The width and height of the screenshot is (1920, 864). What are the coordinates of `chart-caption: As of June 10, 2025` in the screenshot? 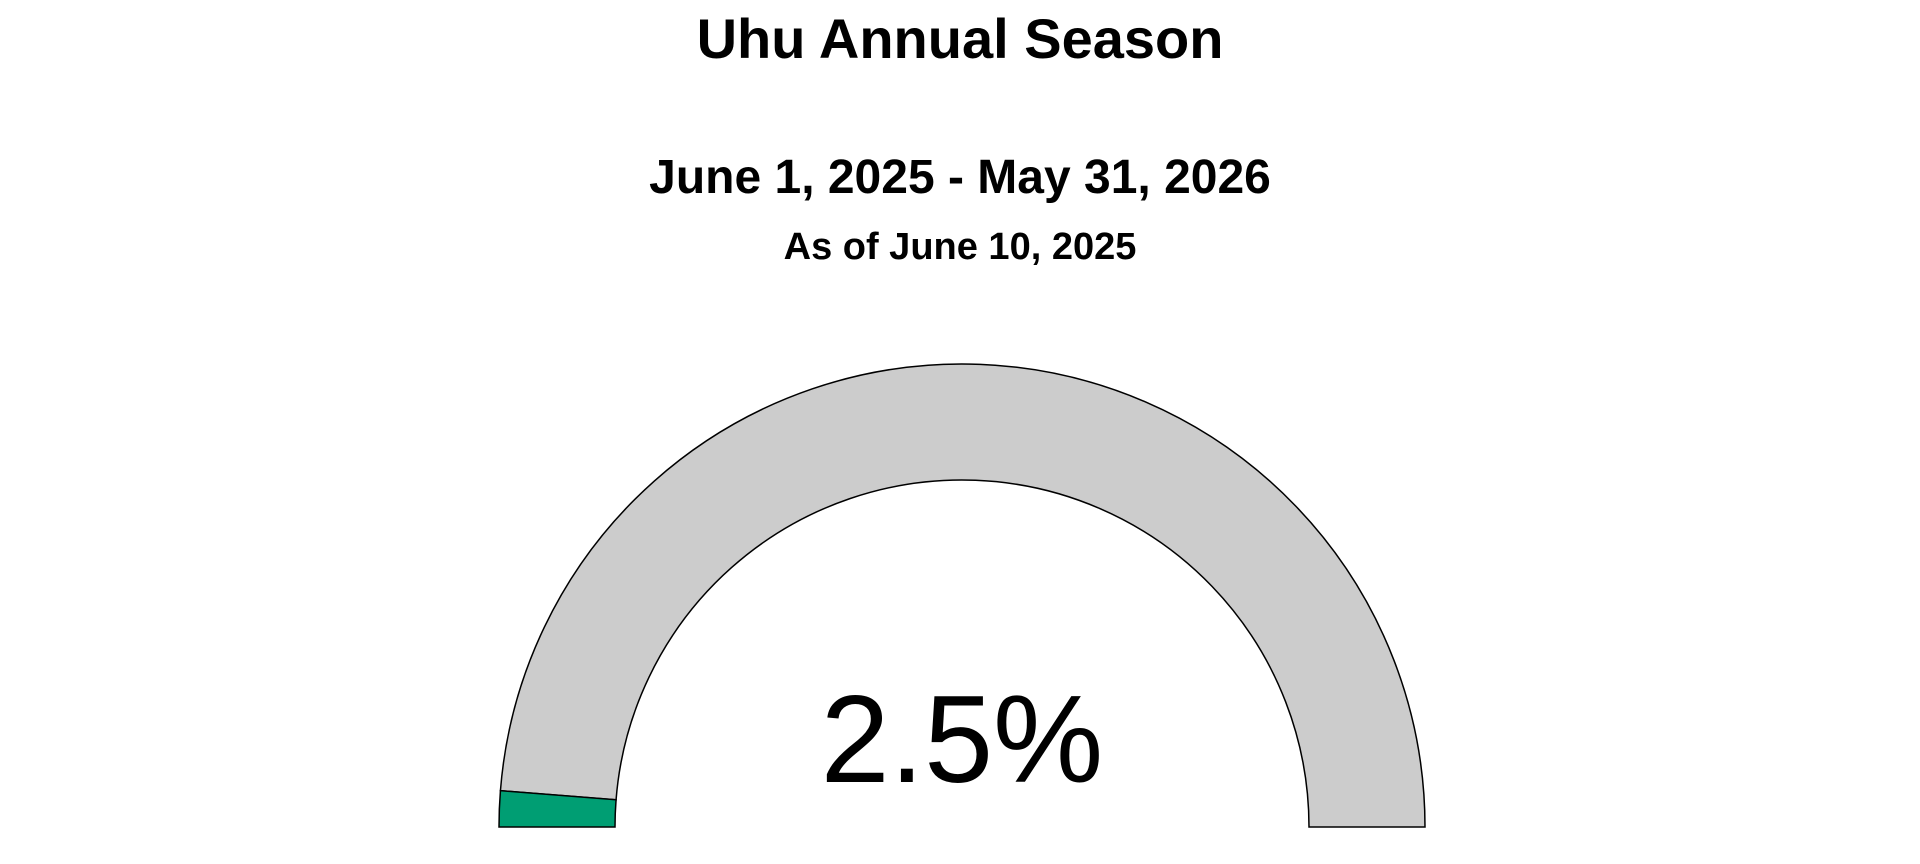 It's located at (960, 247).